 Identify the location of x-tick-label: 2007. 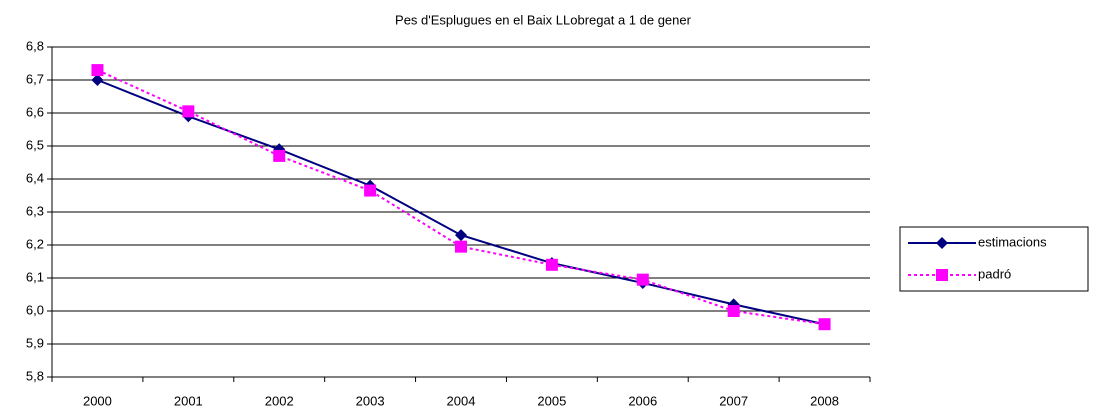
(733, 400).